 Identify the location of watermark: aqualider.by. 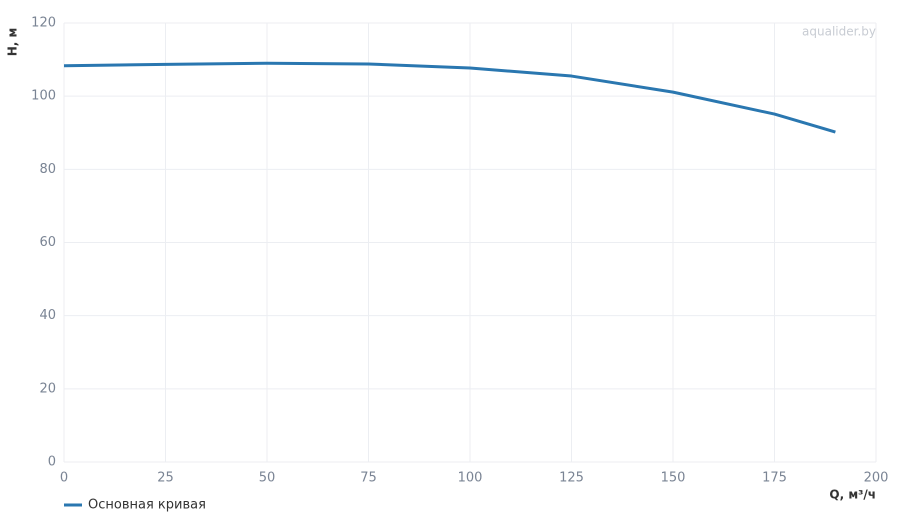
(839, 32).